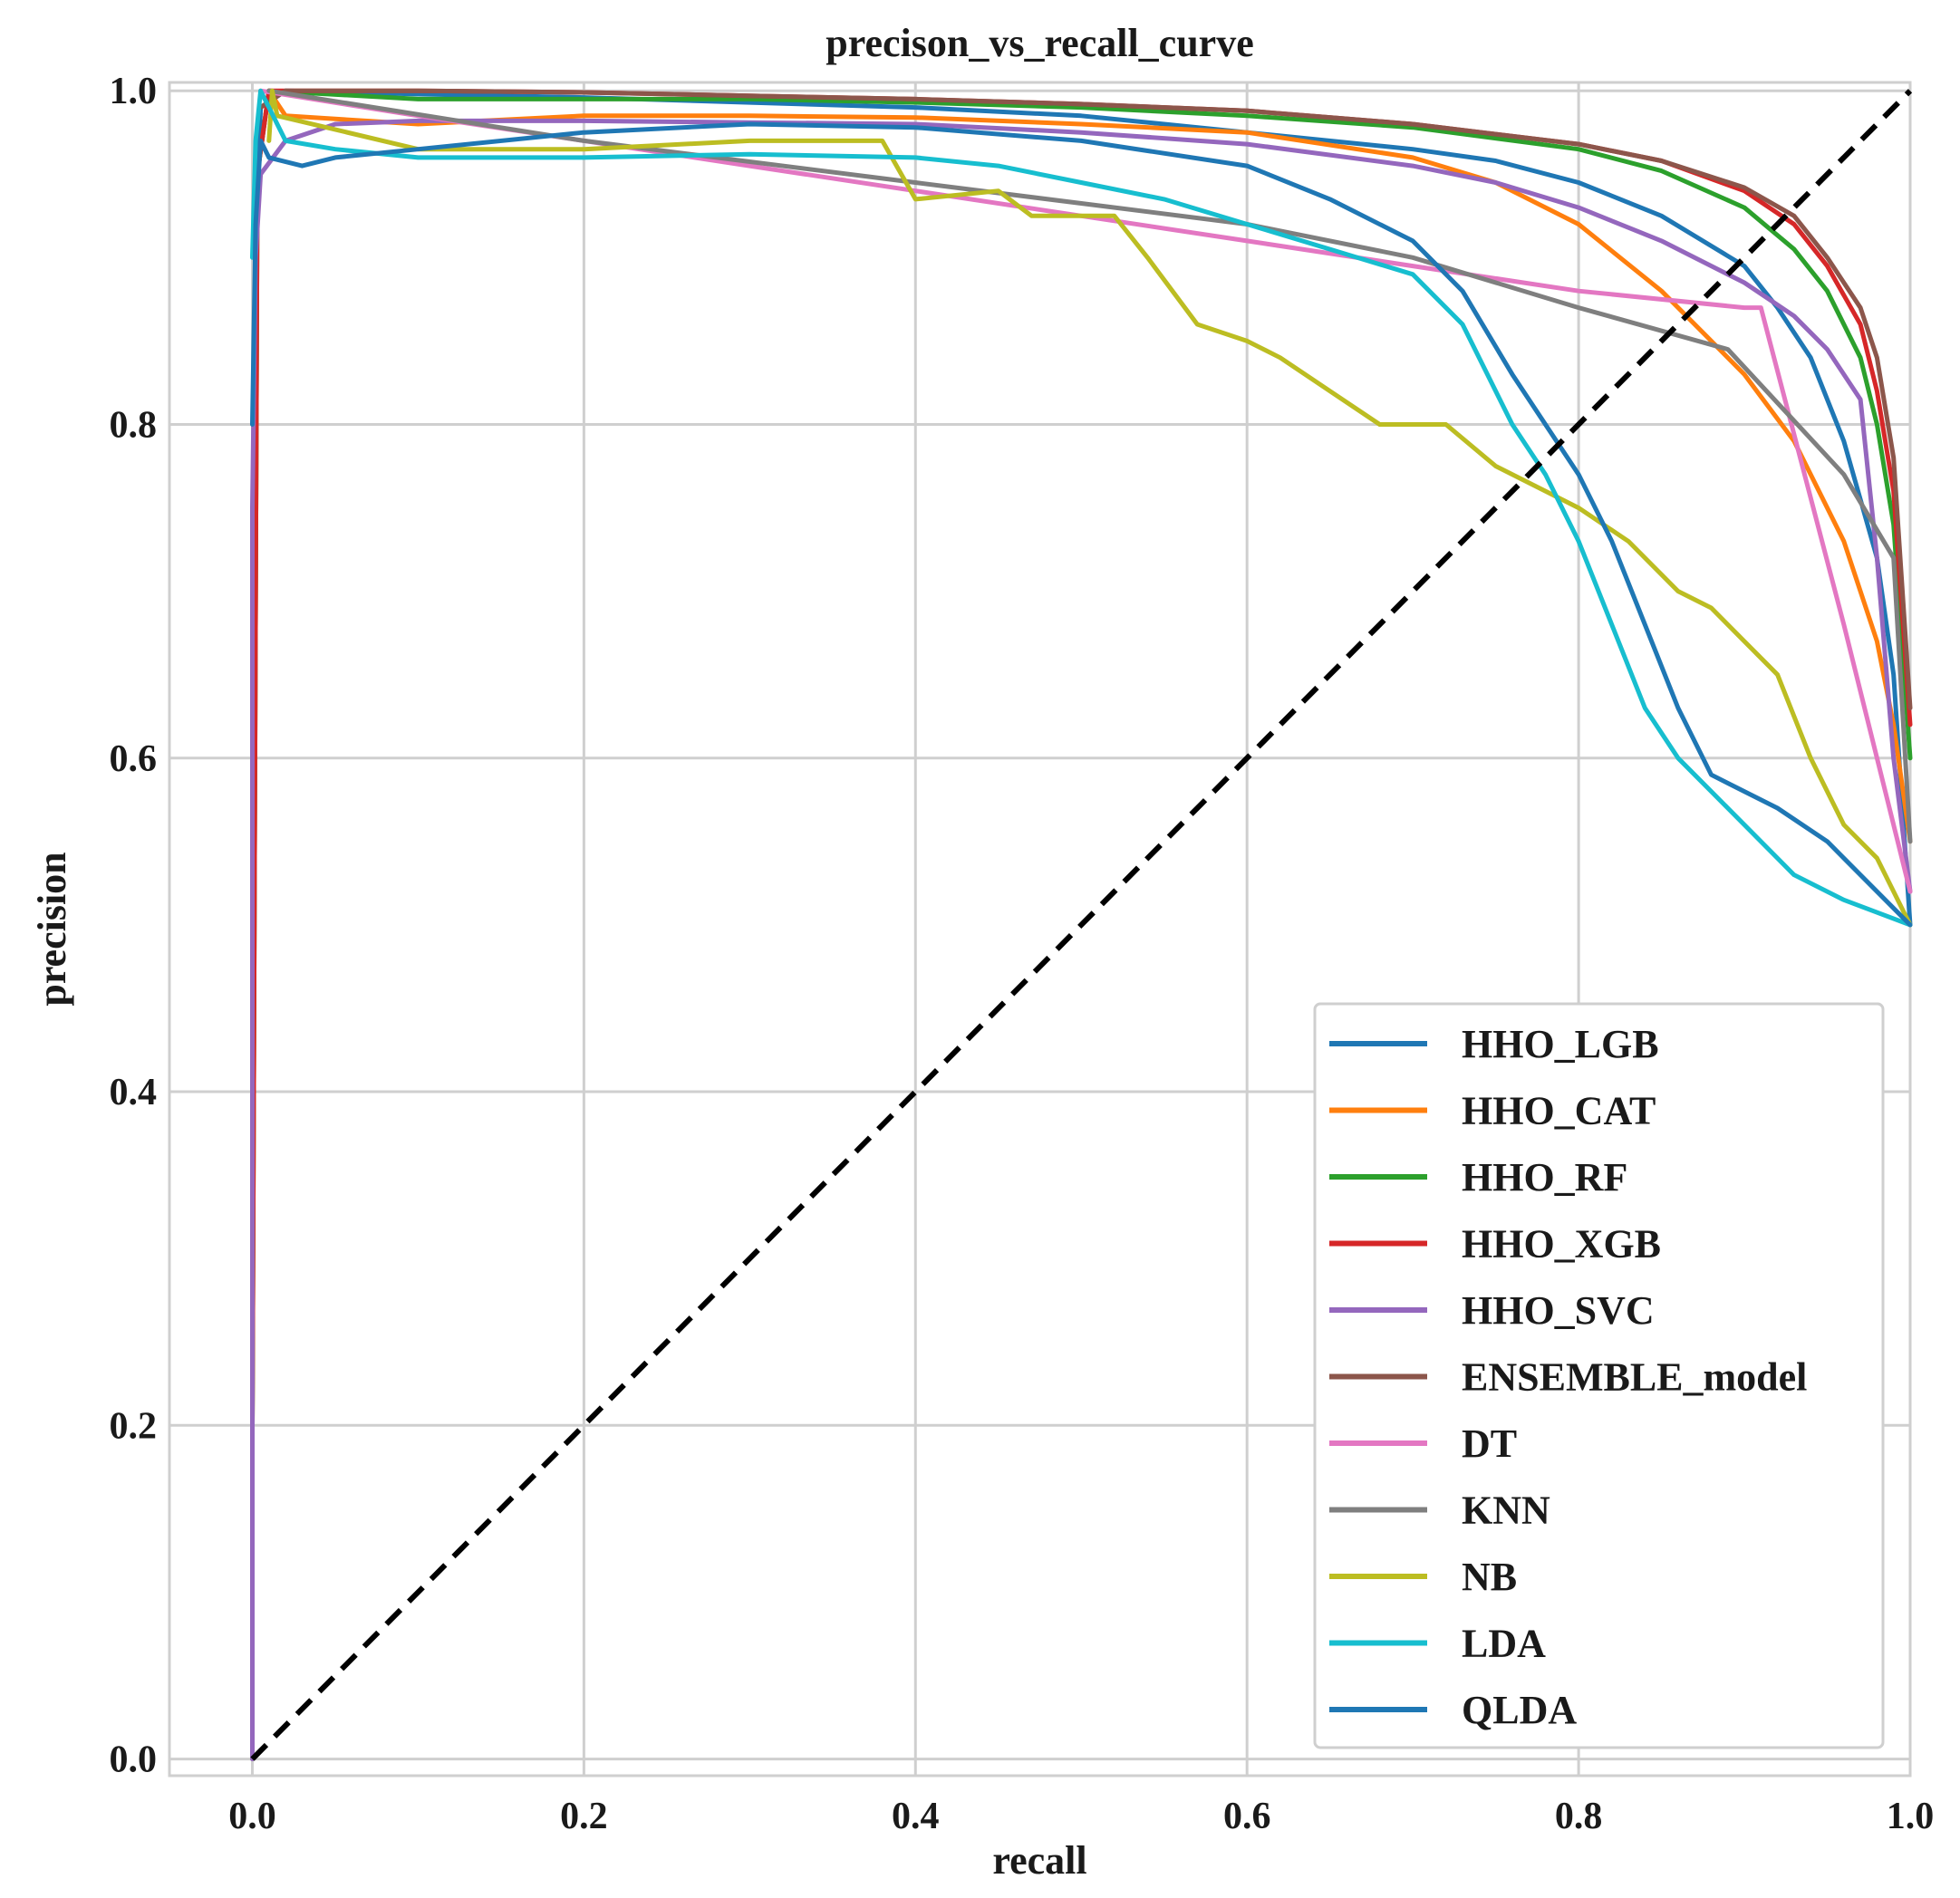 The image size is (1960, 1898). I want to click on x-tick-label: 0.8, so click(1579, 1816).